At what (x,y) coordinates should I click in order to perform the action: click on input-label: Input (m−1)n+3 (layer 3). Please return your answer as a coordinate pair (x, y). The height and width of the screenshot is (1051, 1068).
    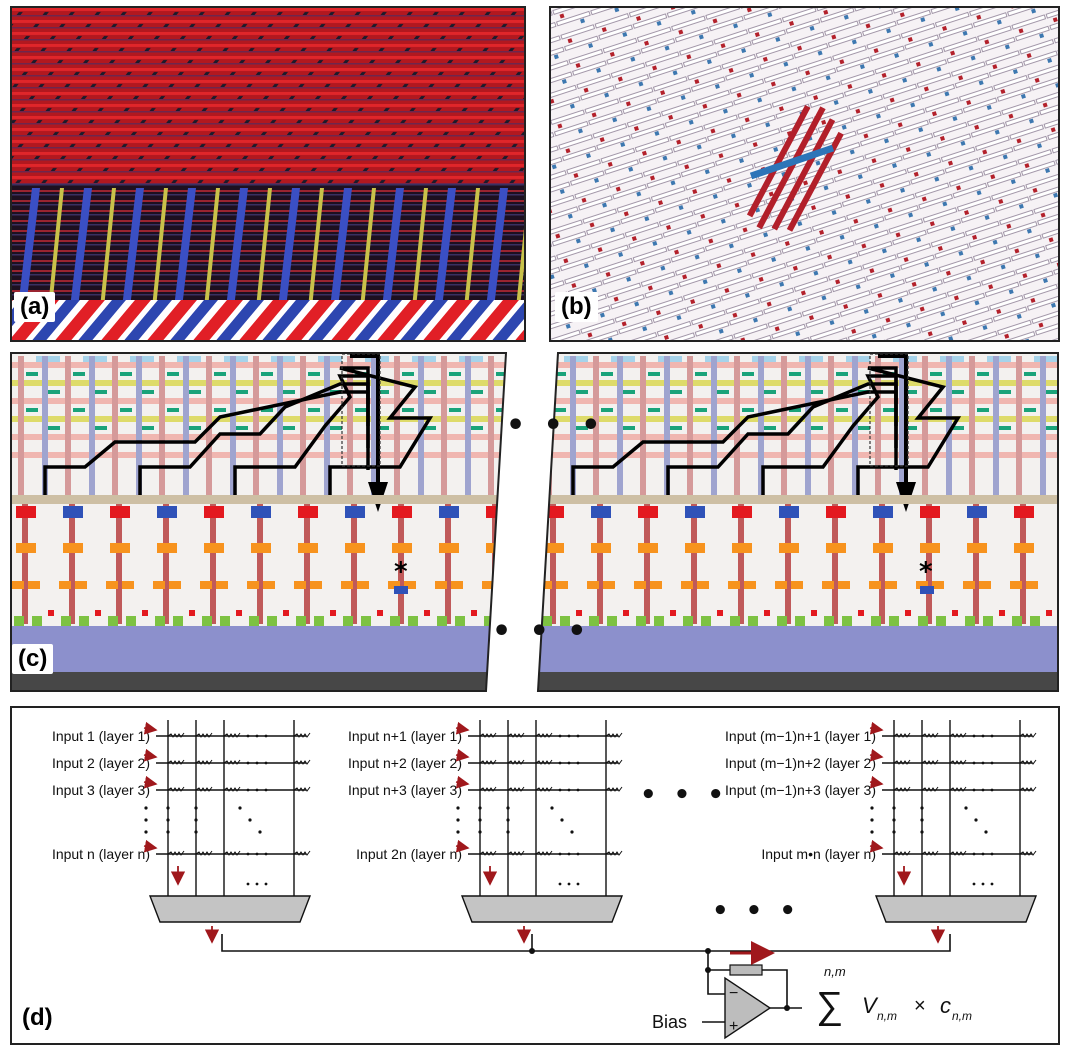
    Looking at the image, I should click on (800, 790).